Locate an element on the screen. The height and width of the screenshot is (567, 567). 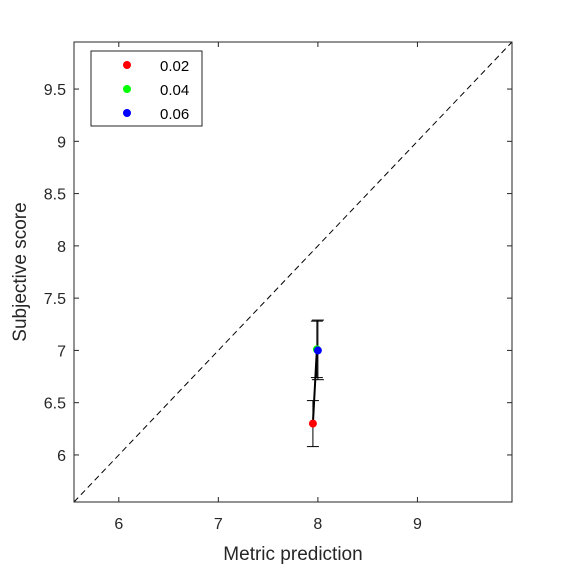
y-tick-label: 6.5 is located at coordinates (55, 404).